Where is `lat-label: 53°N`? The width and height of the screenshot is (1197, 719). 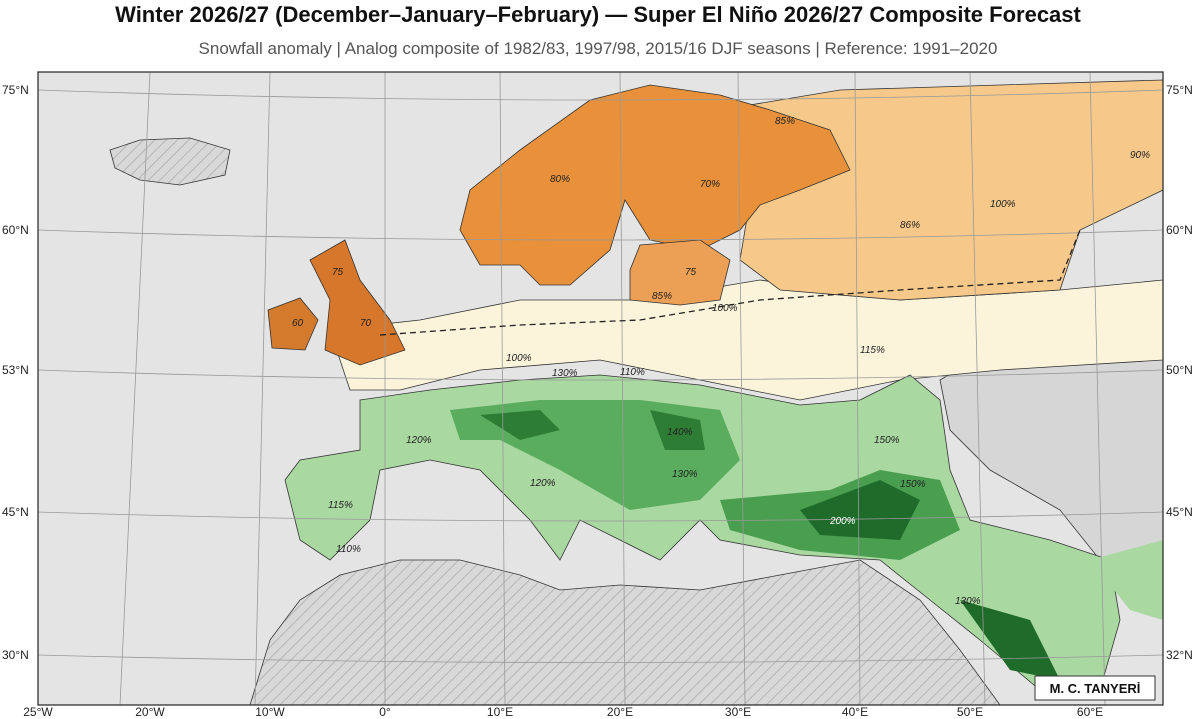
lat-label: 53°N is located at coordinates (15, 370).